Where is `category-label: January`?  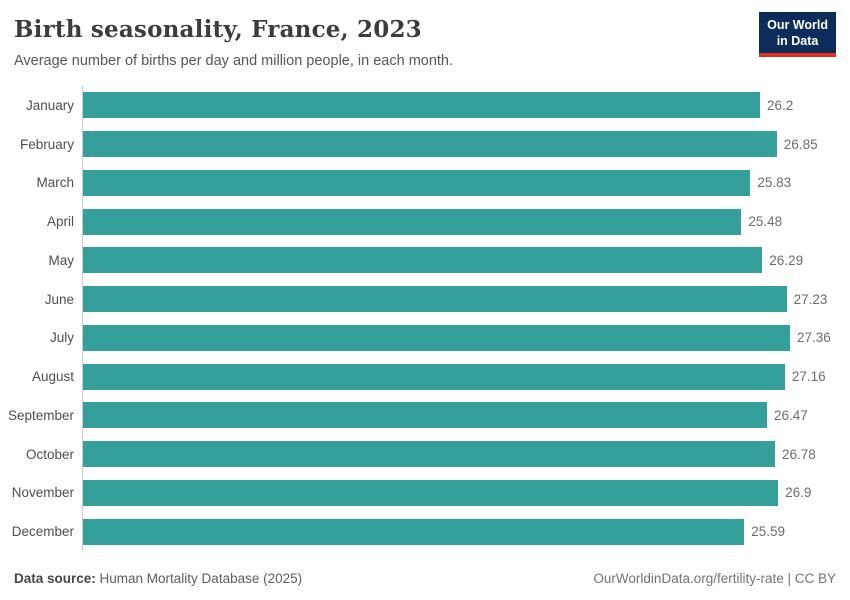 category-label: January is located at coordinates (49, 105).